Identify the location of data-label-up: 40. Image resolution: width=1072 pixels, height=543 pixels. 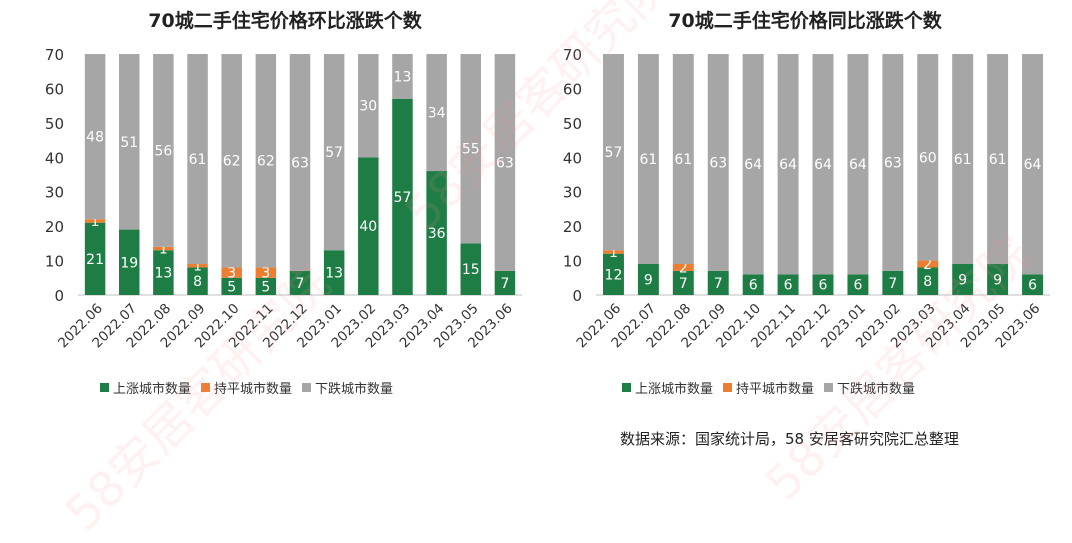
(368, 227).